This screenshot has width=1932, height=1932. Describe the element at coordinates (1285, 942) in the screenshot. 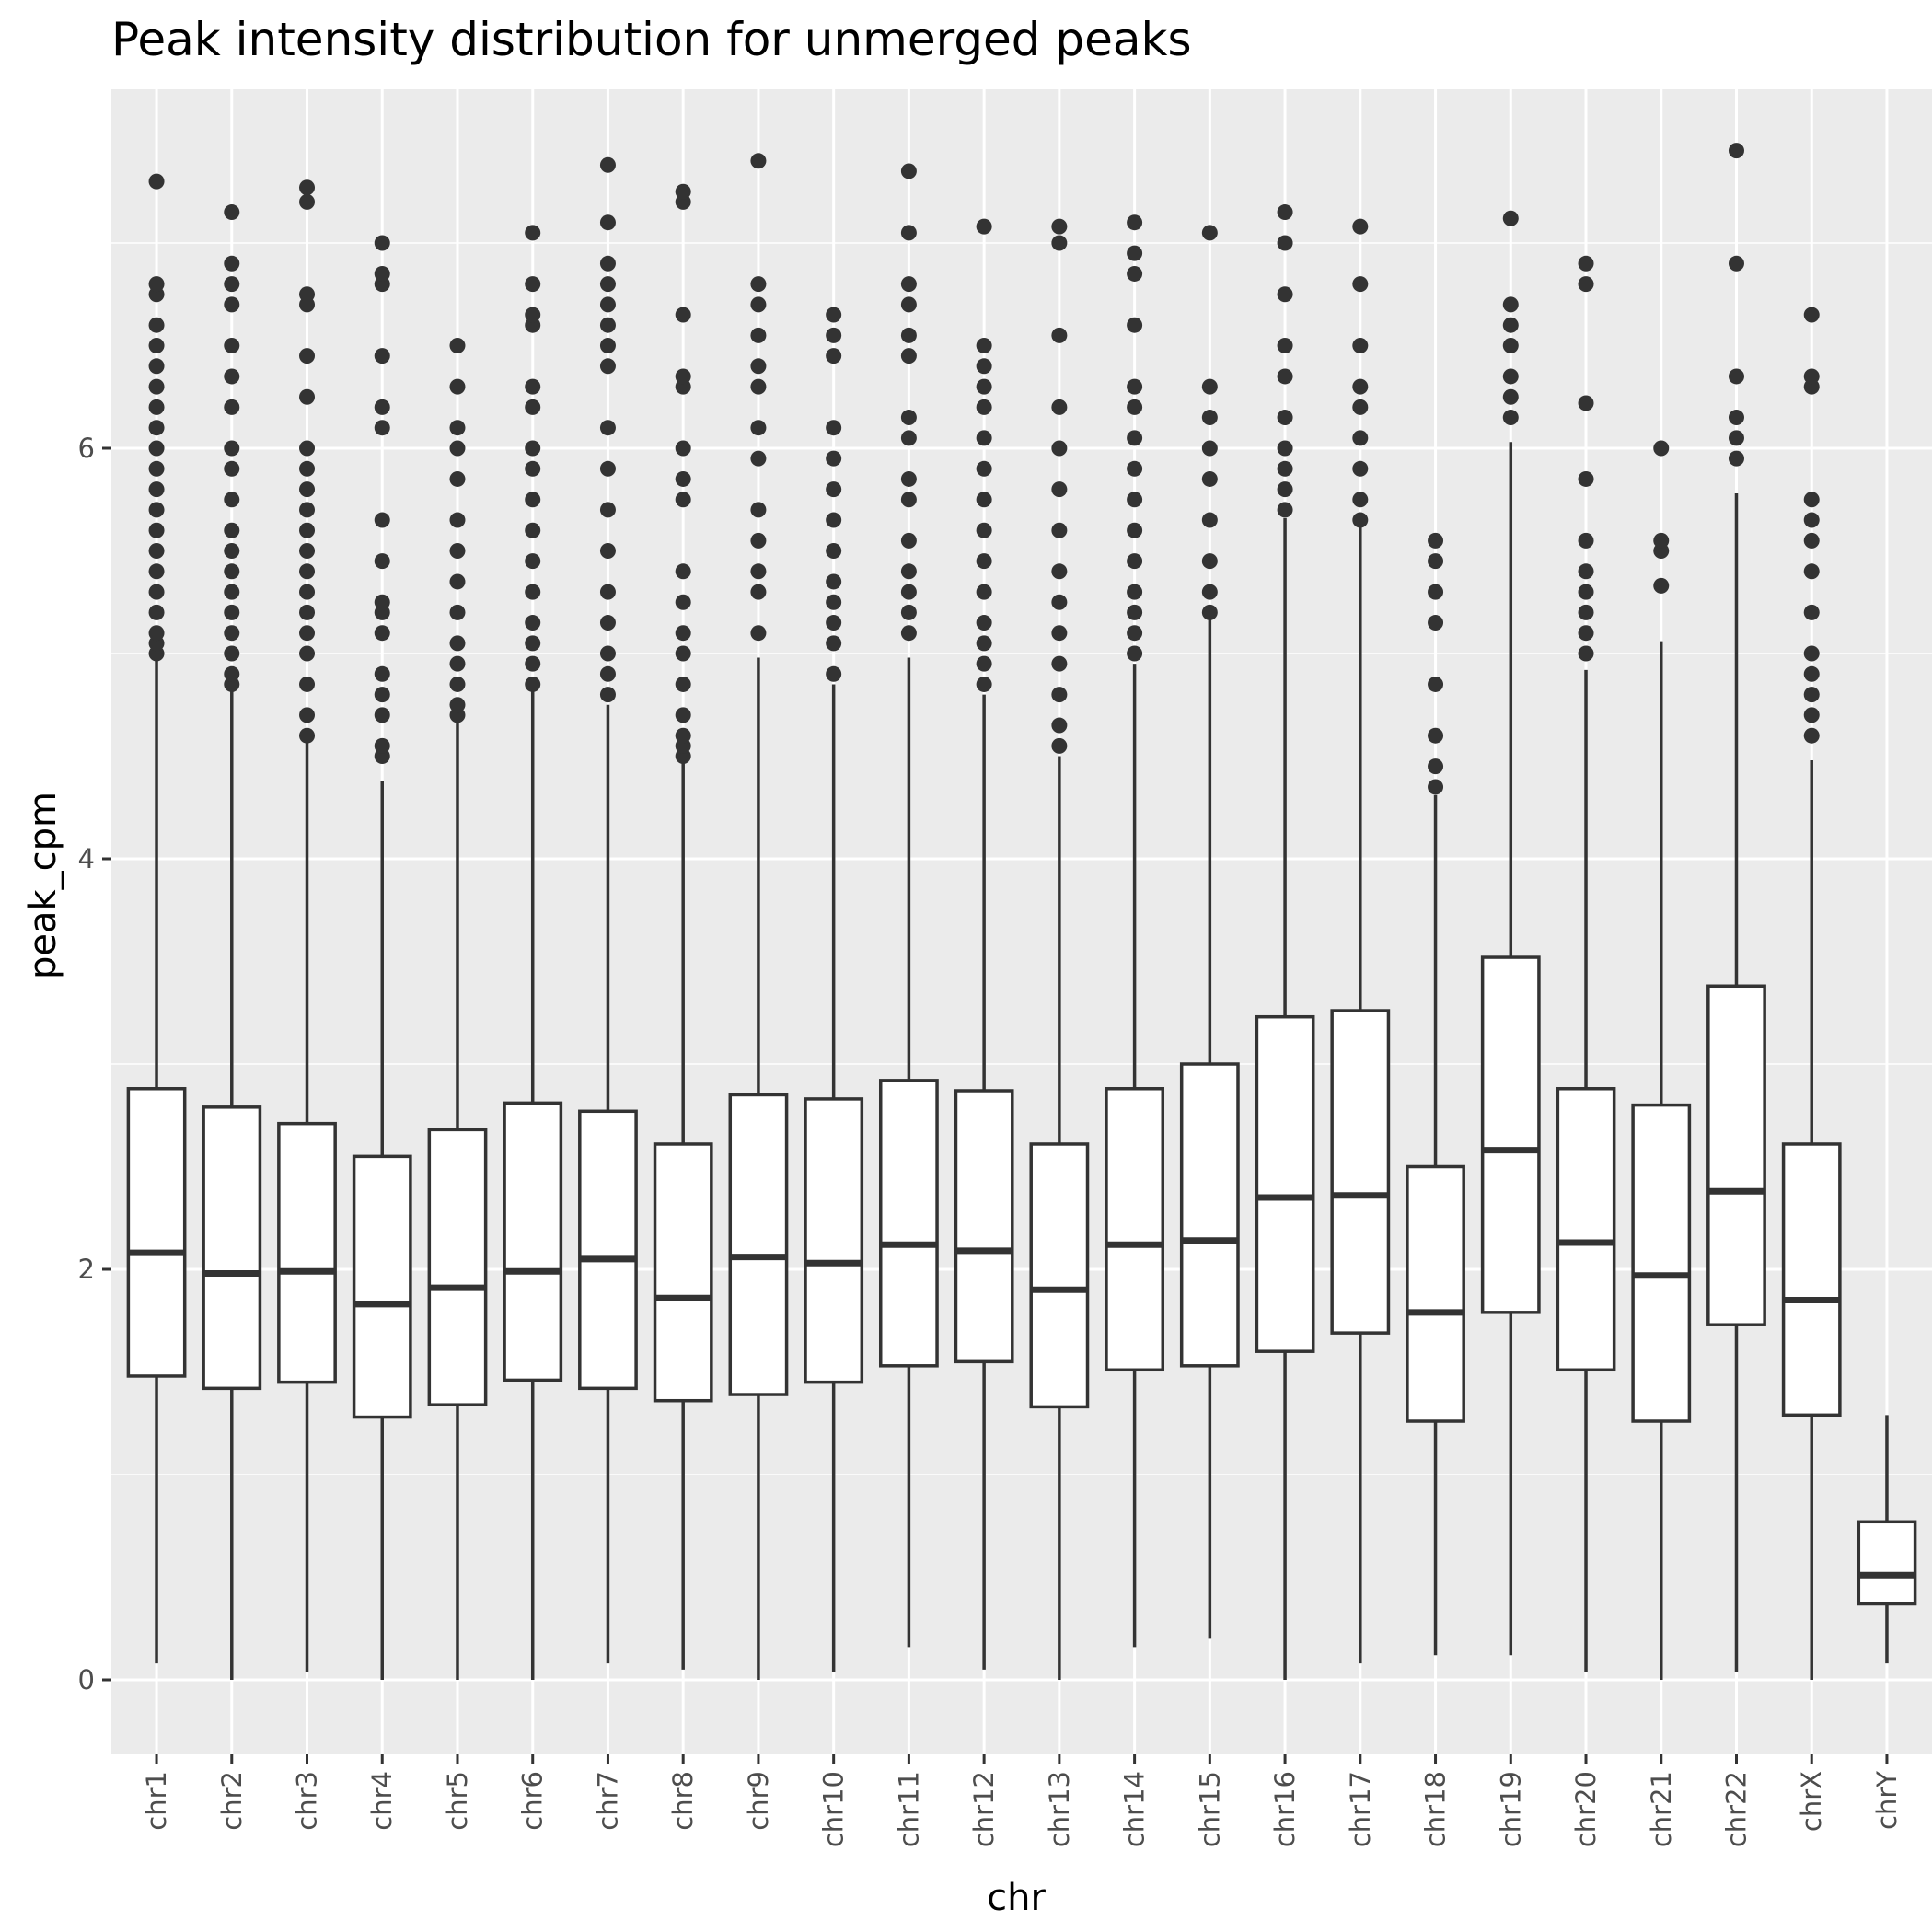

I see `box-chr16` at that location.